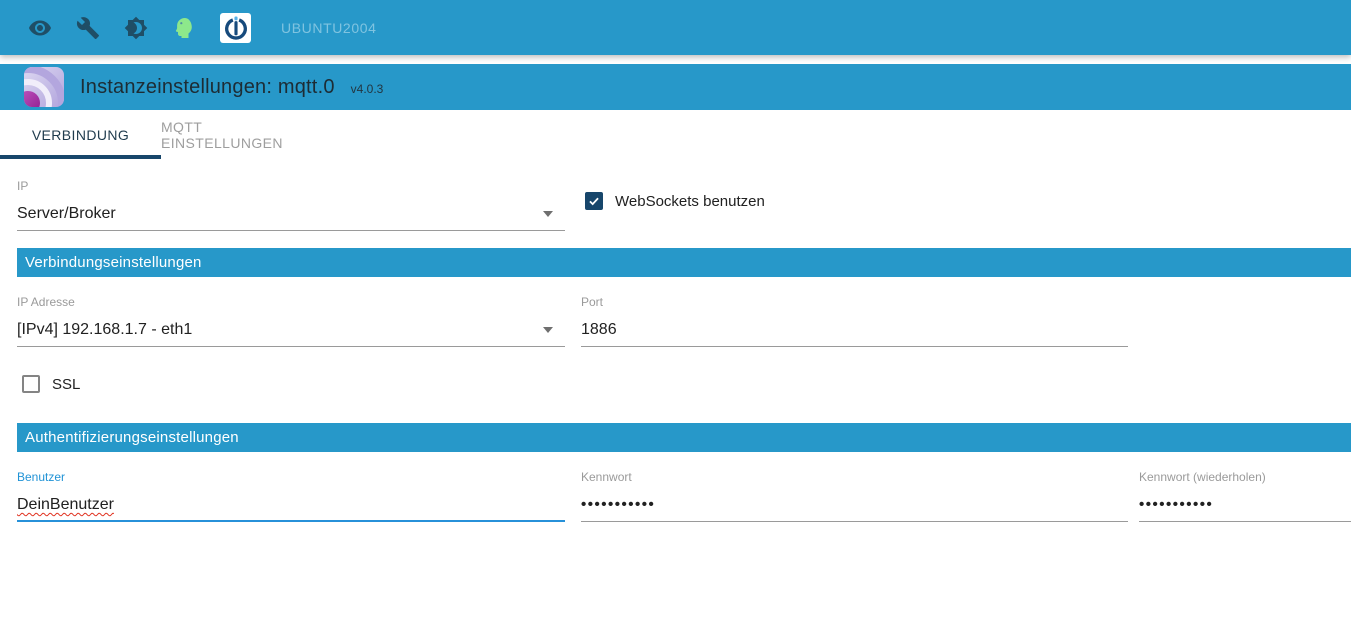  What do you see at coordinates (684, 262) in the screenshot?
I see `section-header-connection: Verbindungseinstellungen` at bounding box center [684, 262].